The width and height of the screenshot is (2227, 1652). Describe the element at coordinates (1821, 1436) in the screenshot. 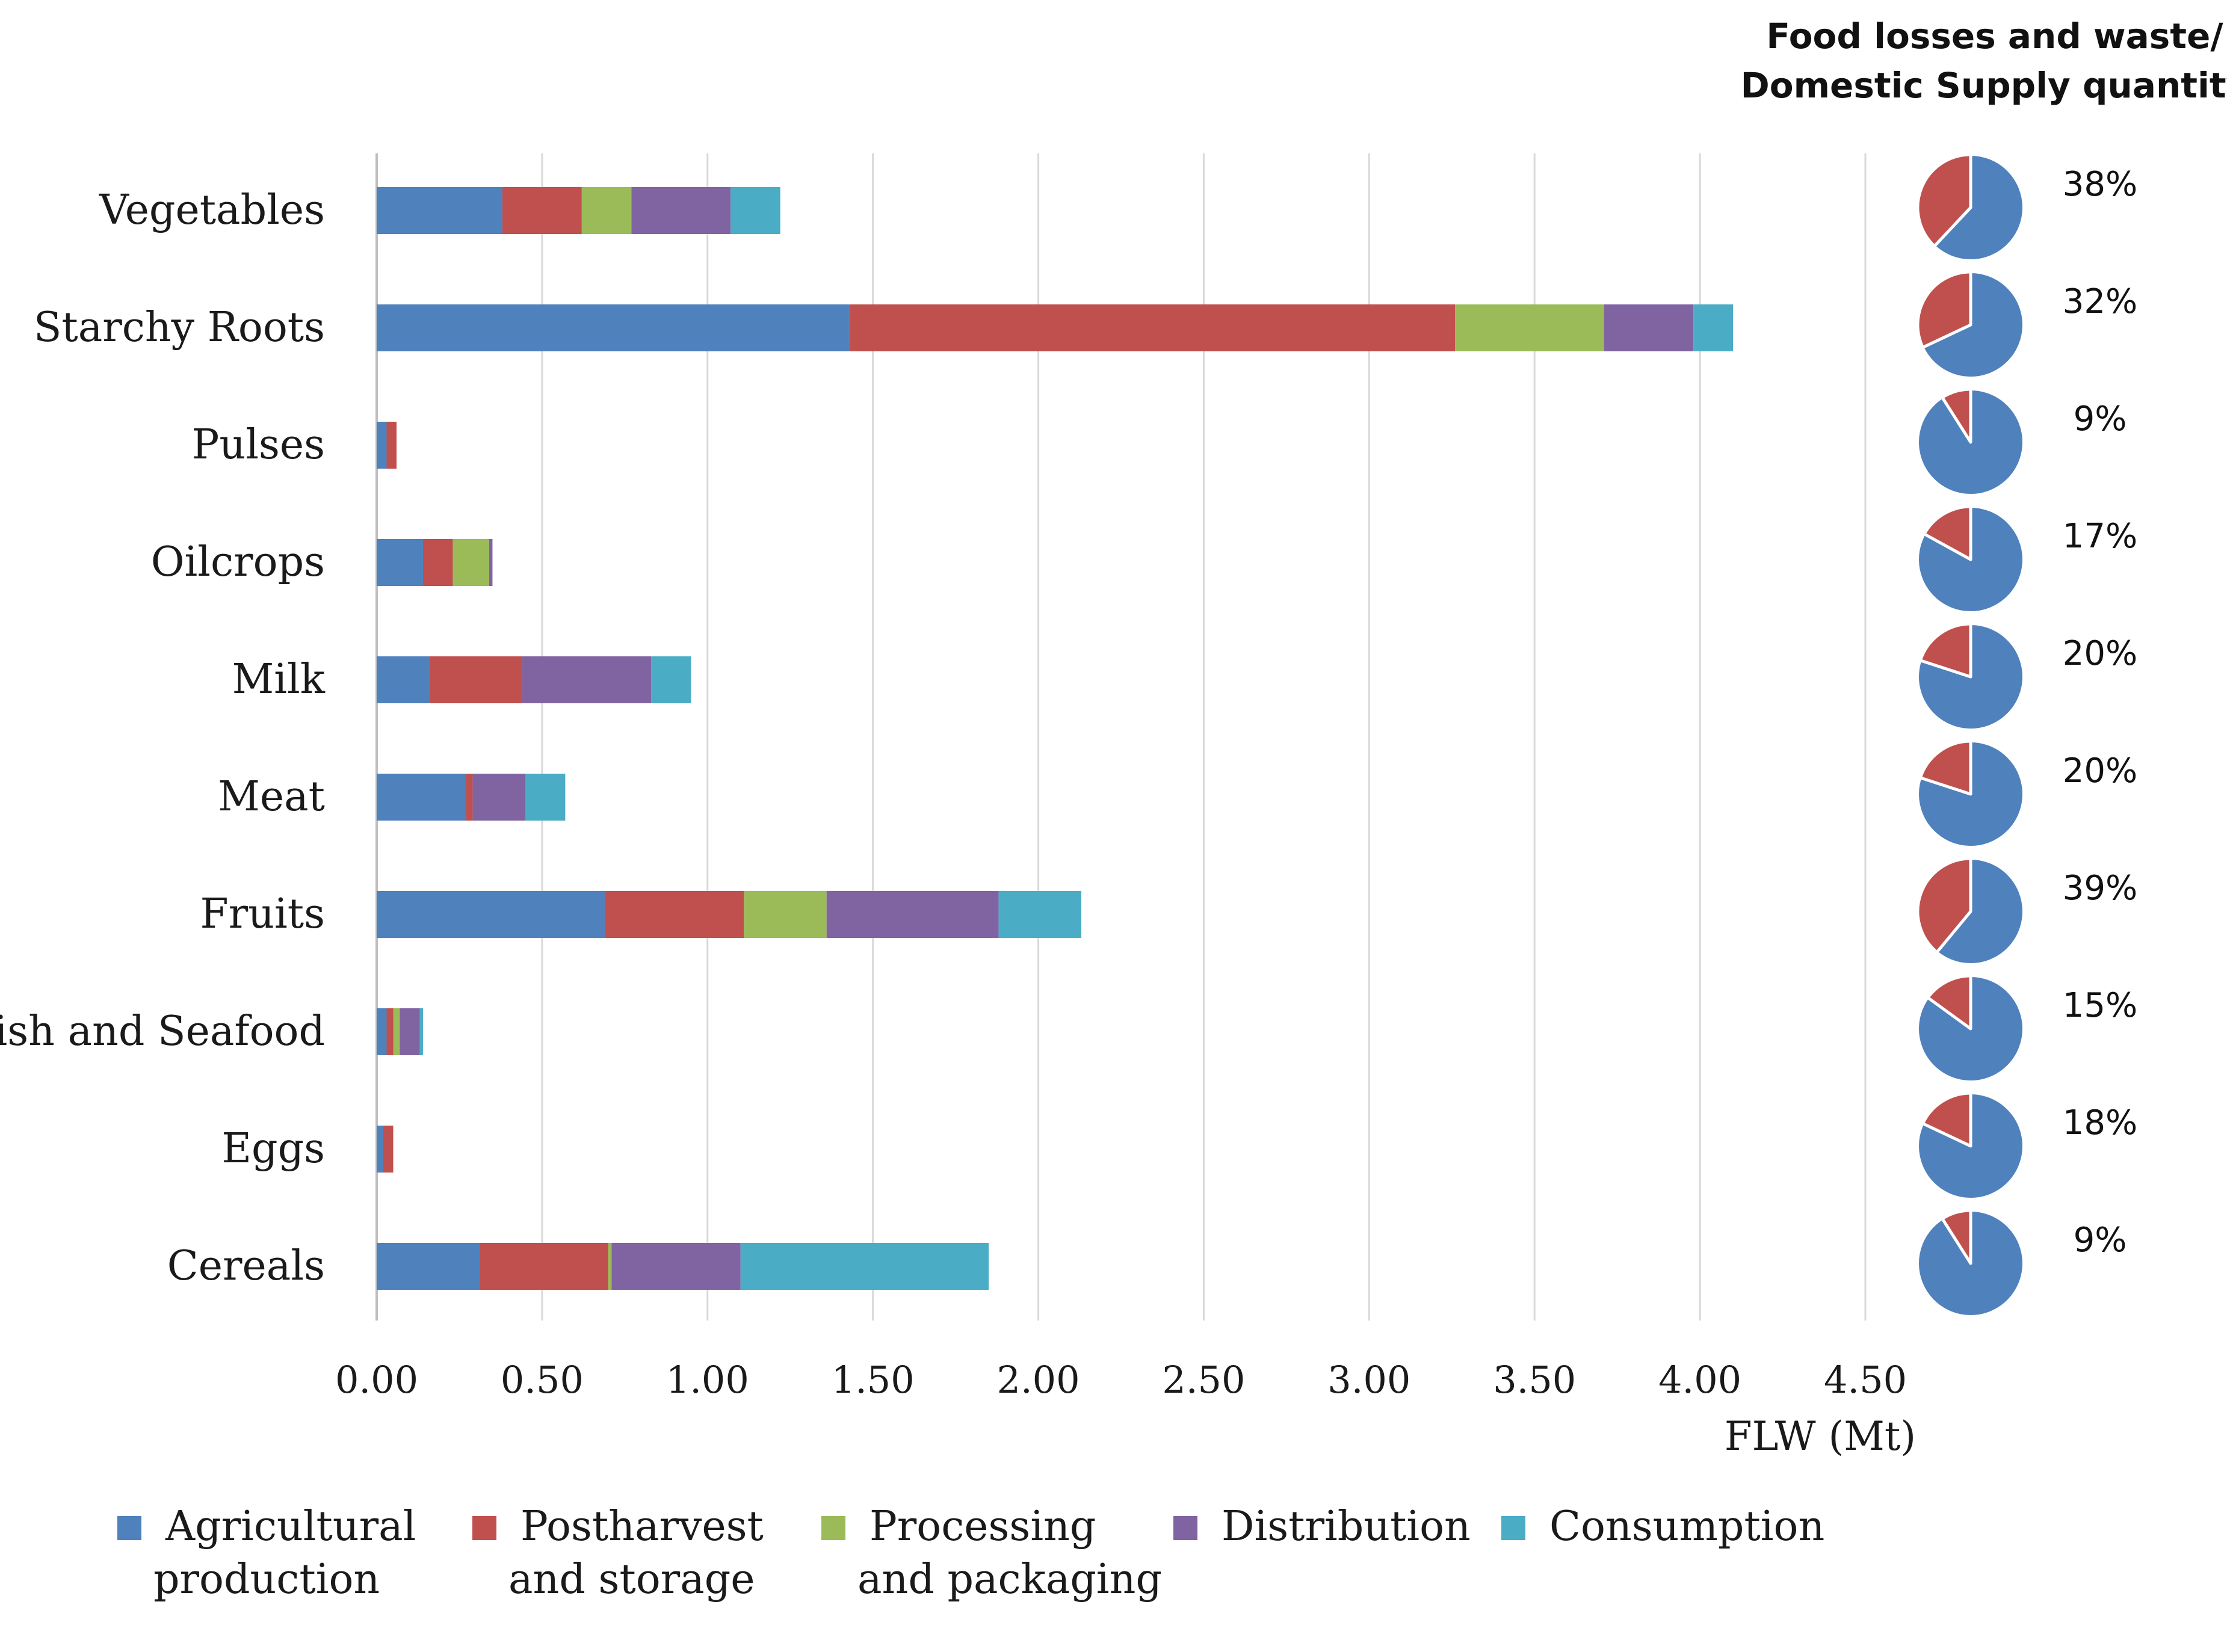

I see `x-axis-title: FLW (Mt)` at that location.